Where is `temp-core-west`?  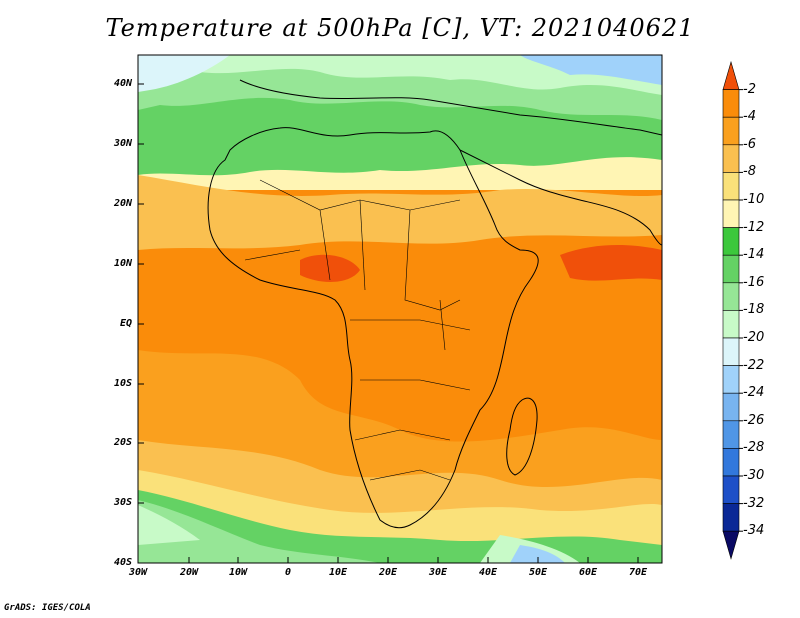
temp-core-west is located at coordinates (330, 268).